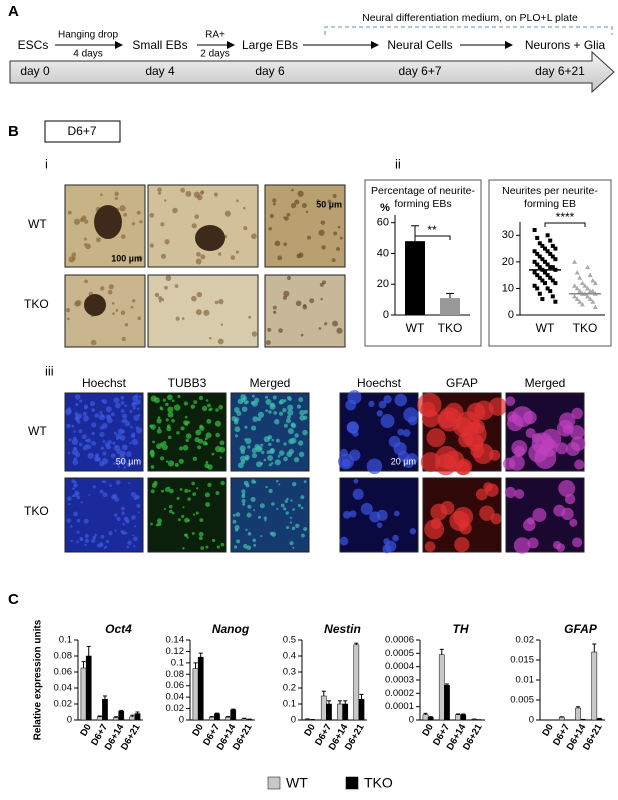  What do you see at coordinates (270, 45) in the screenshot?
I see `stage: Large EBs` at bounding box center [270, 45].